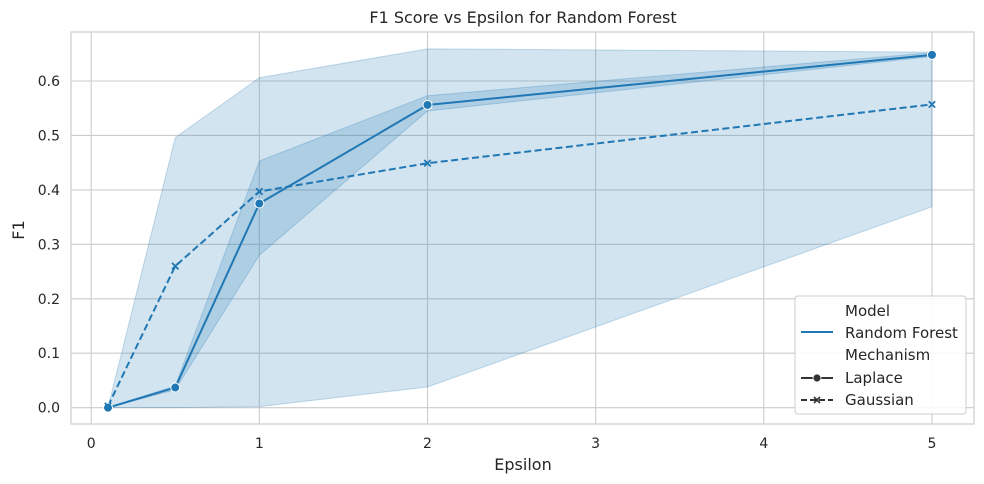  What do you see at coordinates (522, 17) in the screenshot?
I see `chart-title: F1 Score vs Epsilon for Random Forest` at bounding box center [522, 17].